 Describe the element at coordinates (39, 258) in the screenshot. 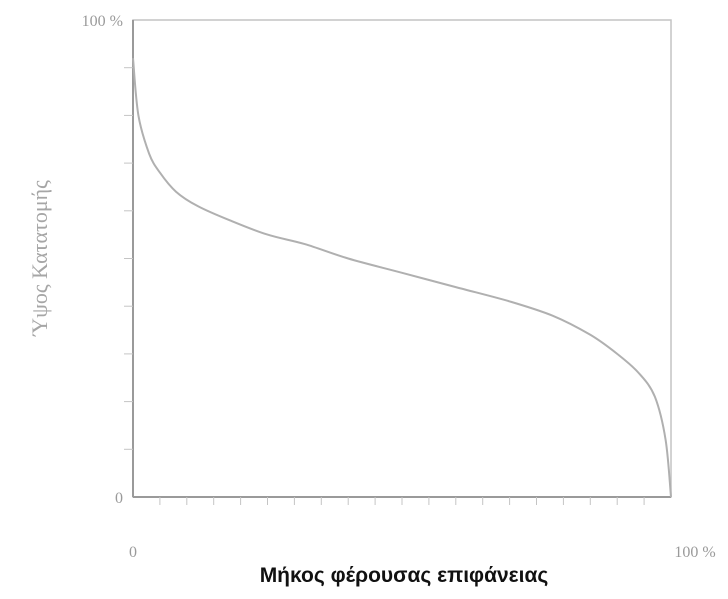

I see `y-axis-label: Ύψος Κατατομής` at that location.